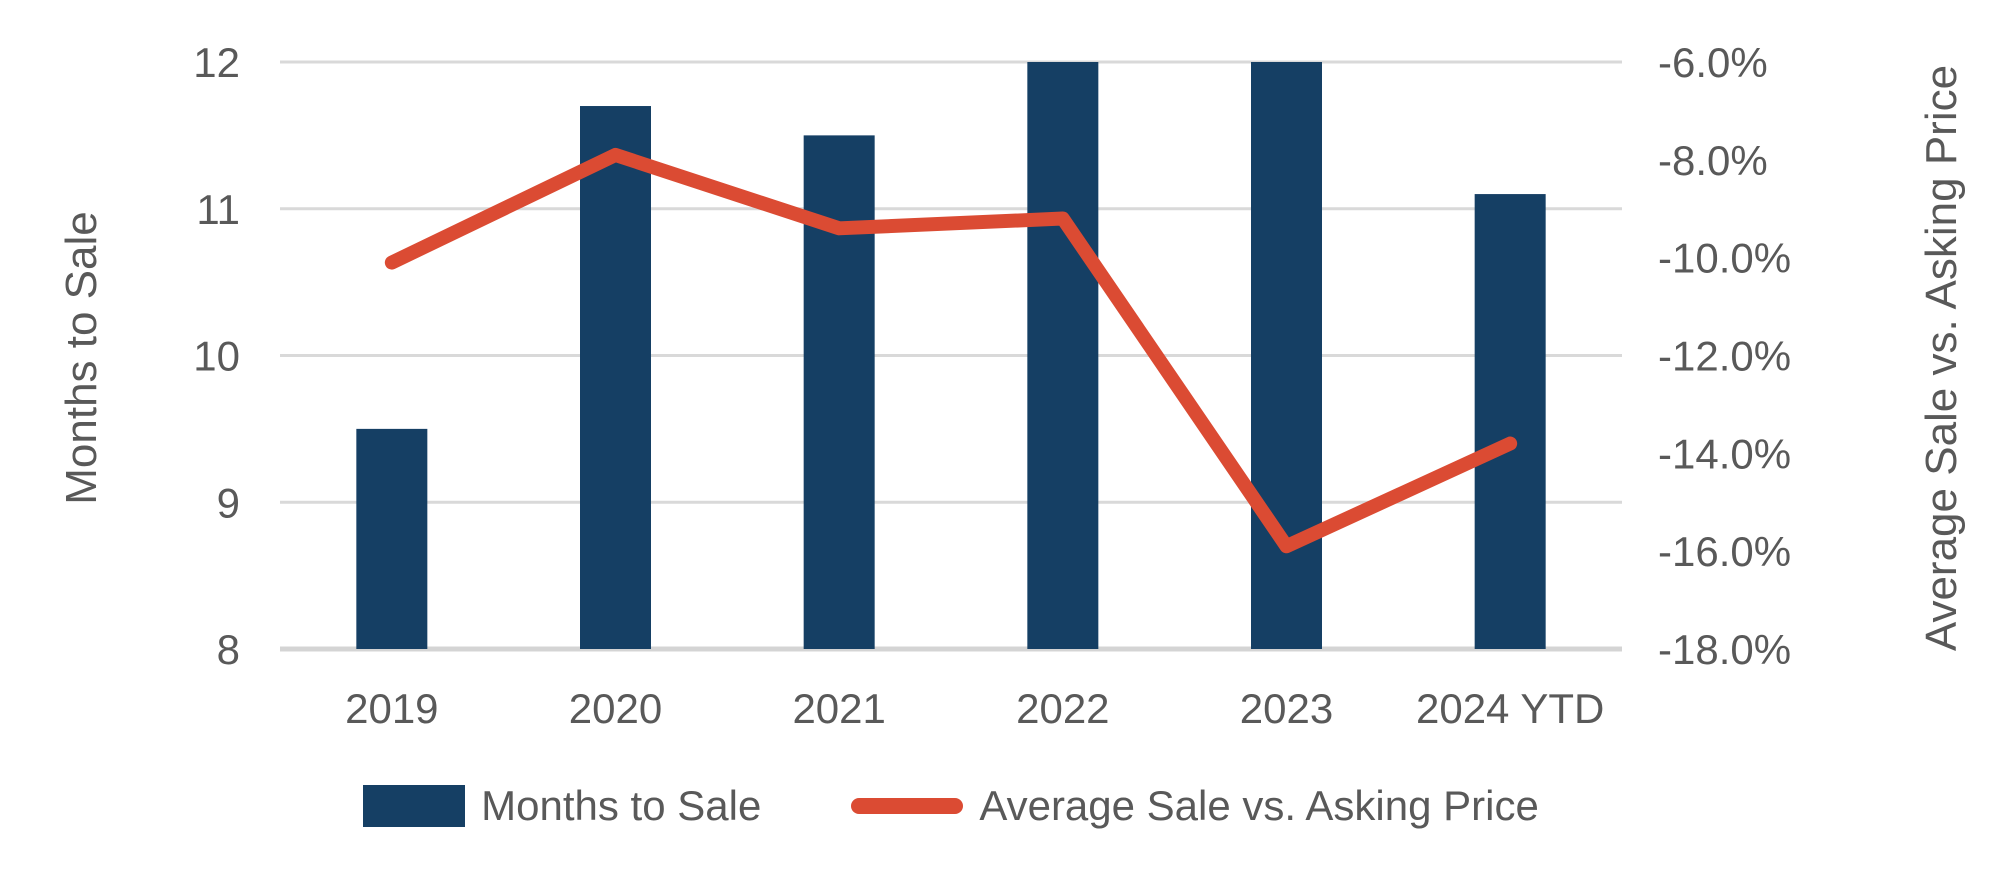 The width and height of the screenshot is (2000, 870). I want to click on bar-2019, so click(392, 538).